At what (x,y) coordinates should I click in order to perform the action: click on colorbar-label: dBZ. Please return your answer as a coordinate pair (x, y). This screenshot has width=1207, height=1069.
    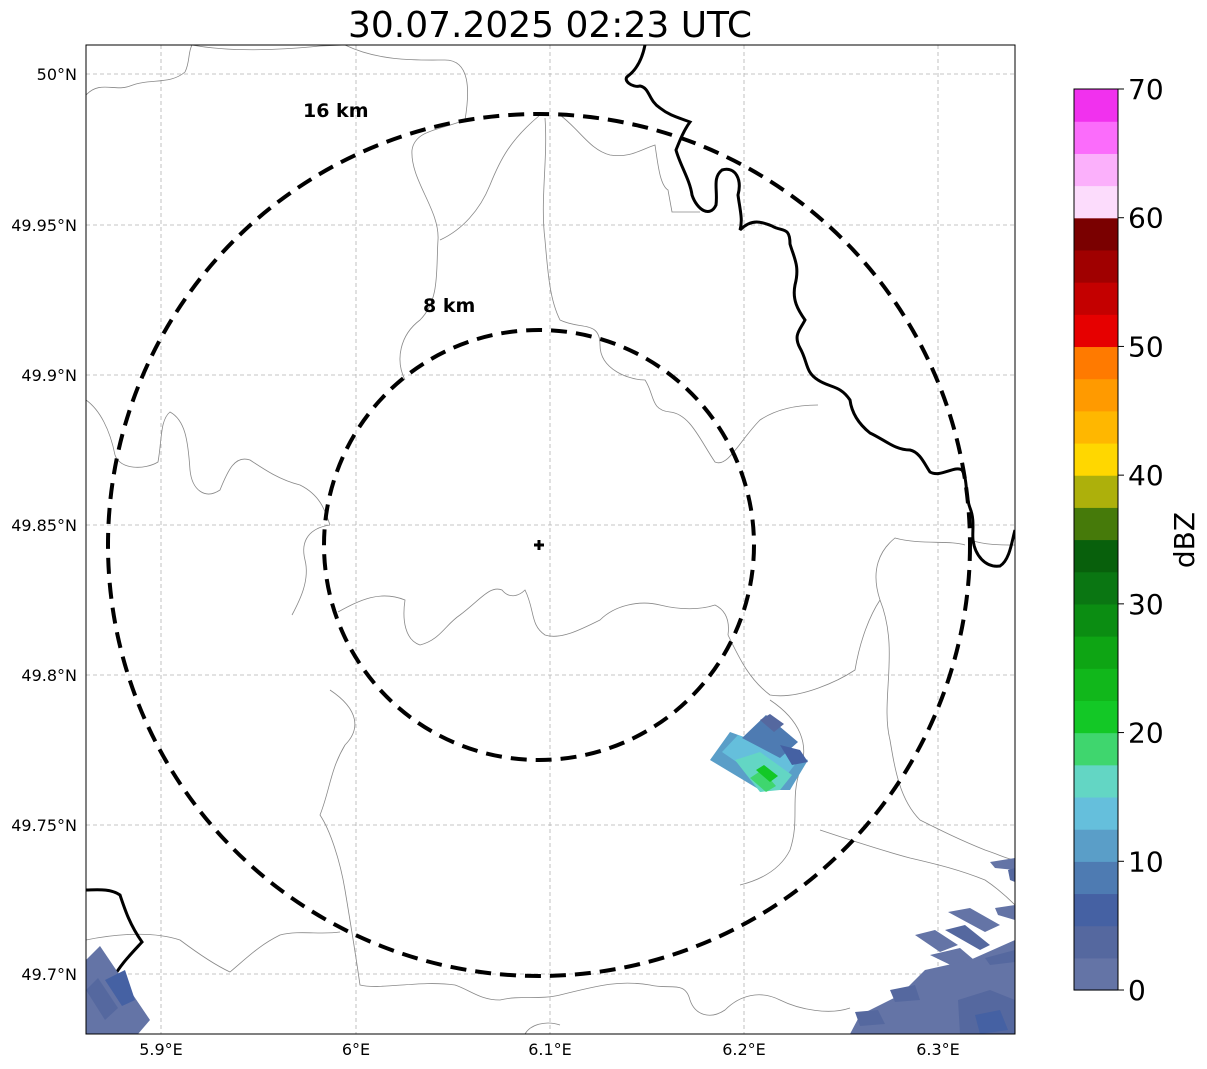
    Looking at the image, I should click on (1184, 540).